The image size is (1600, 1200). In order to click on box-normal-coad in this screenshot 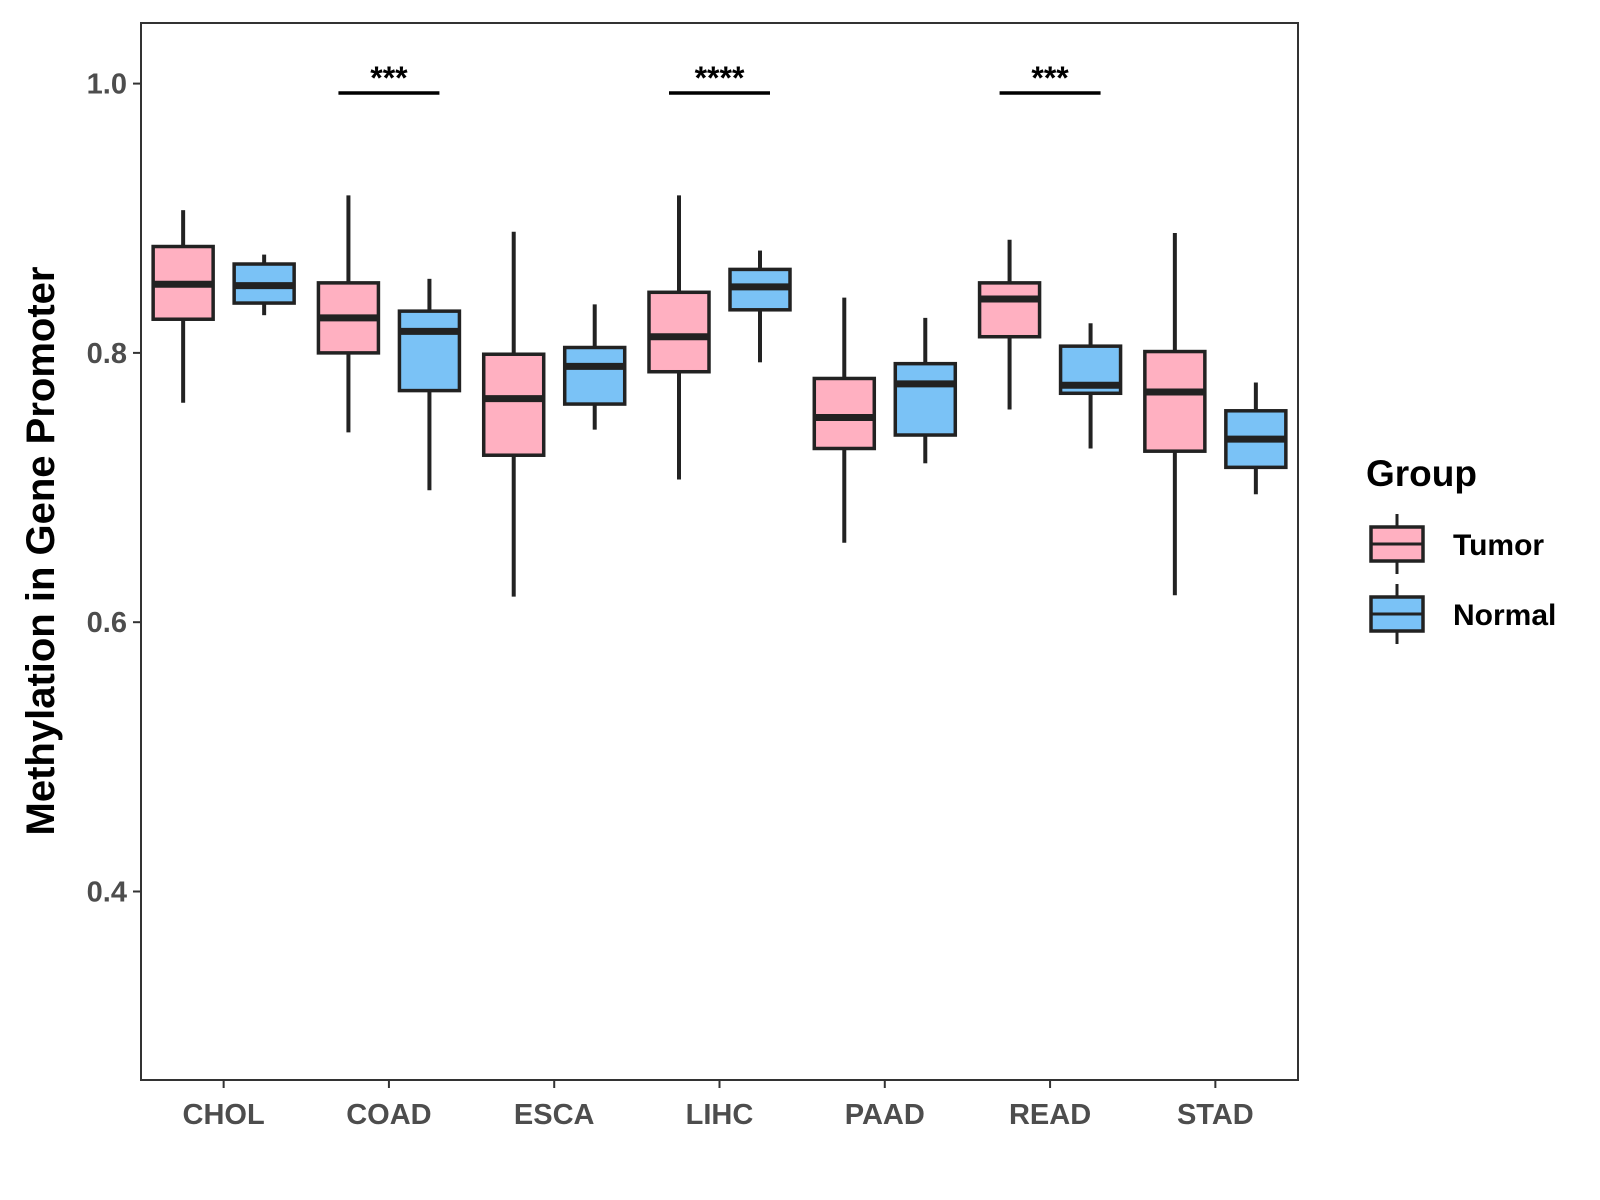, I will do `click(429, 384)`.